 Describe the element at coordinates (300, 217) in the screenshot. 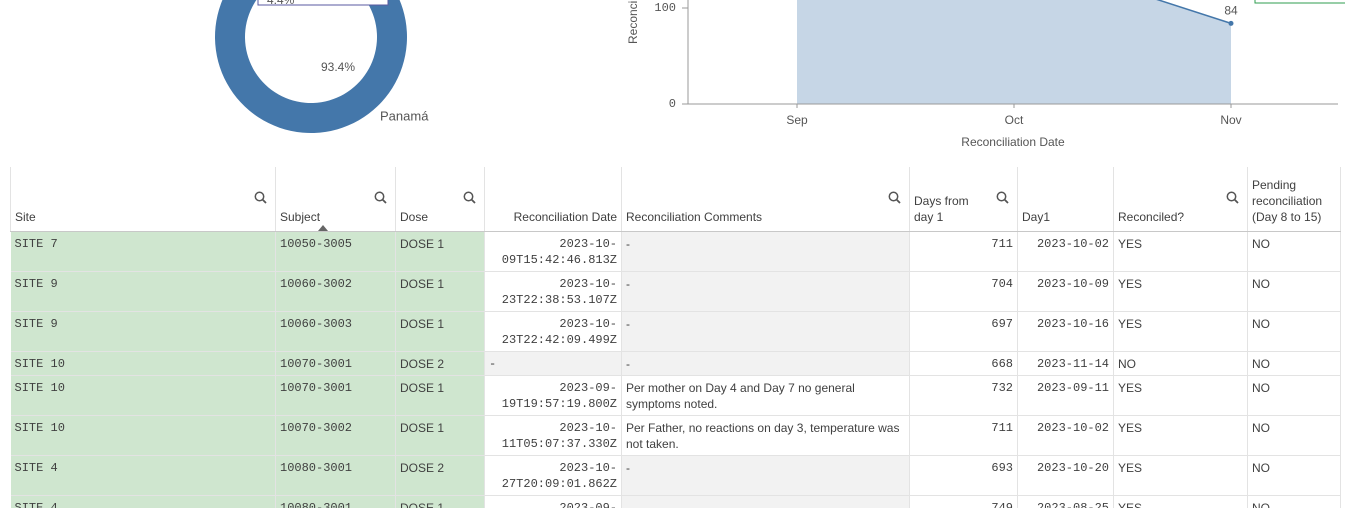

I see `column-title: Subject` at that location.